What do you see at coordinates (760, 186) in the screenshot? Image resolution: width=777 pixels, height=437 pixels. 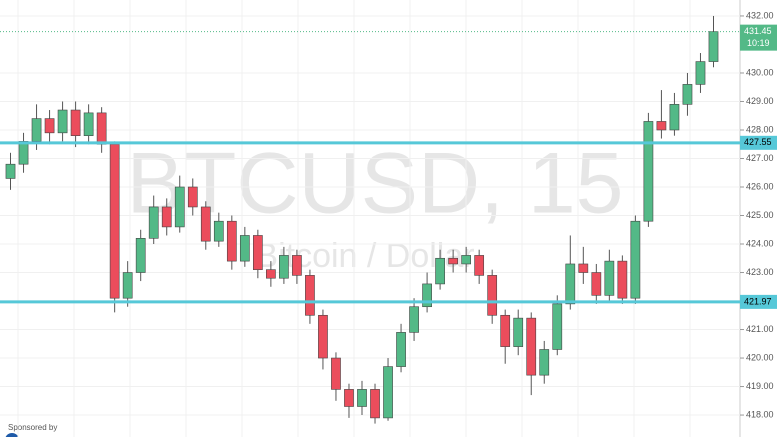 I see `y-tick-label: 426.00` at bounding box center [760, 186].